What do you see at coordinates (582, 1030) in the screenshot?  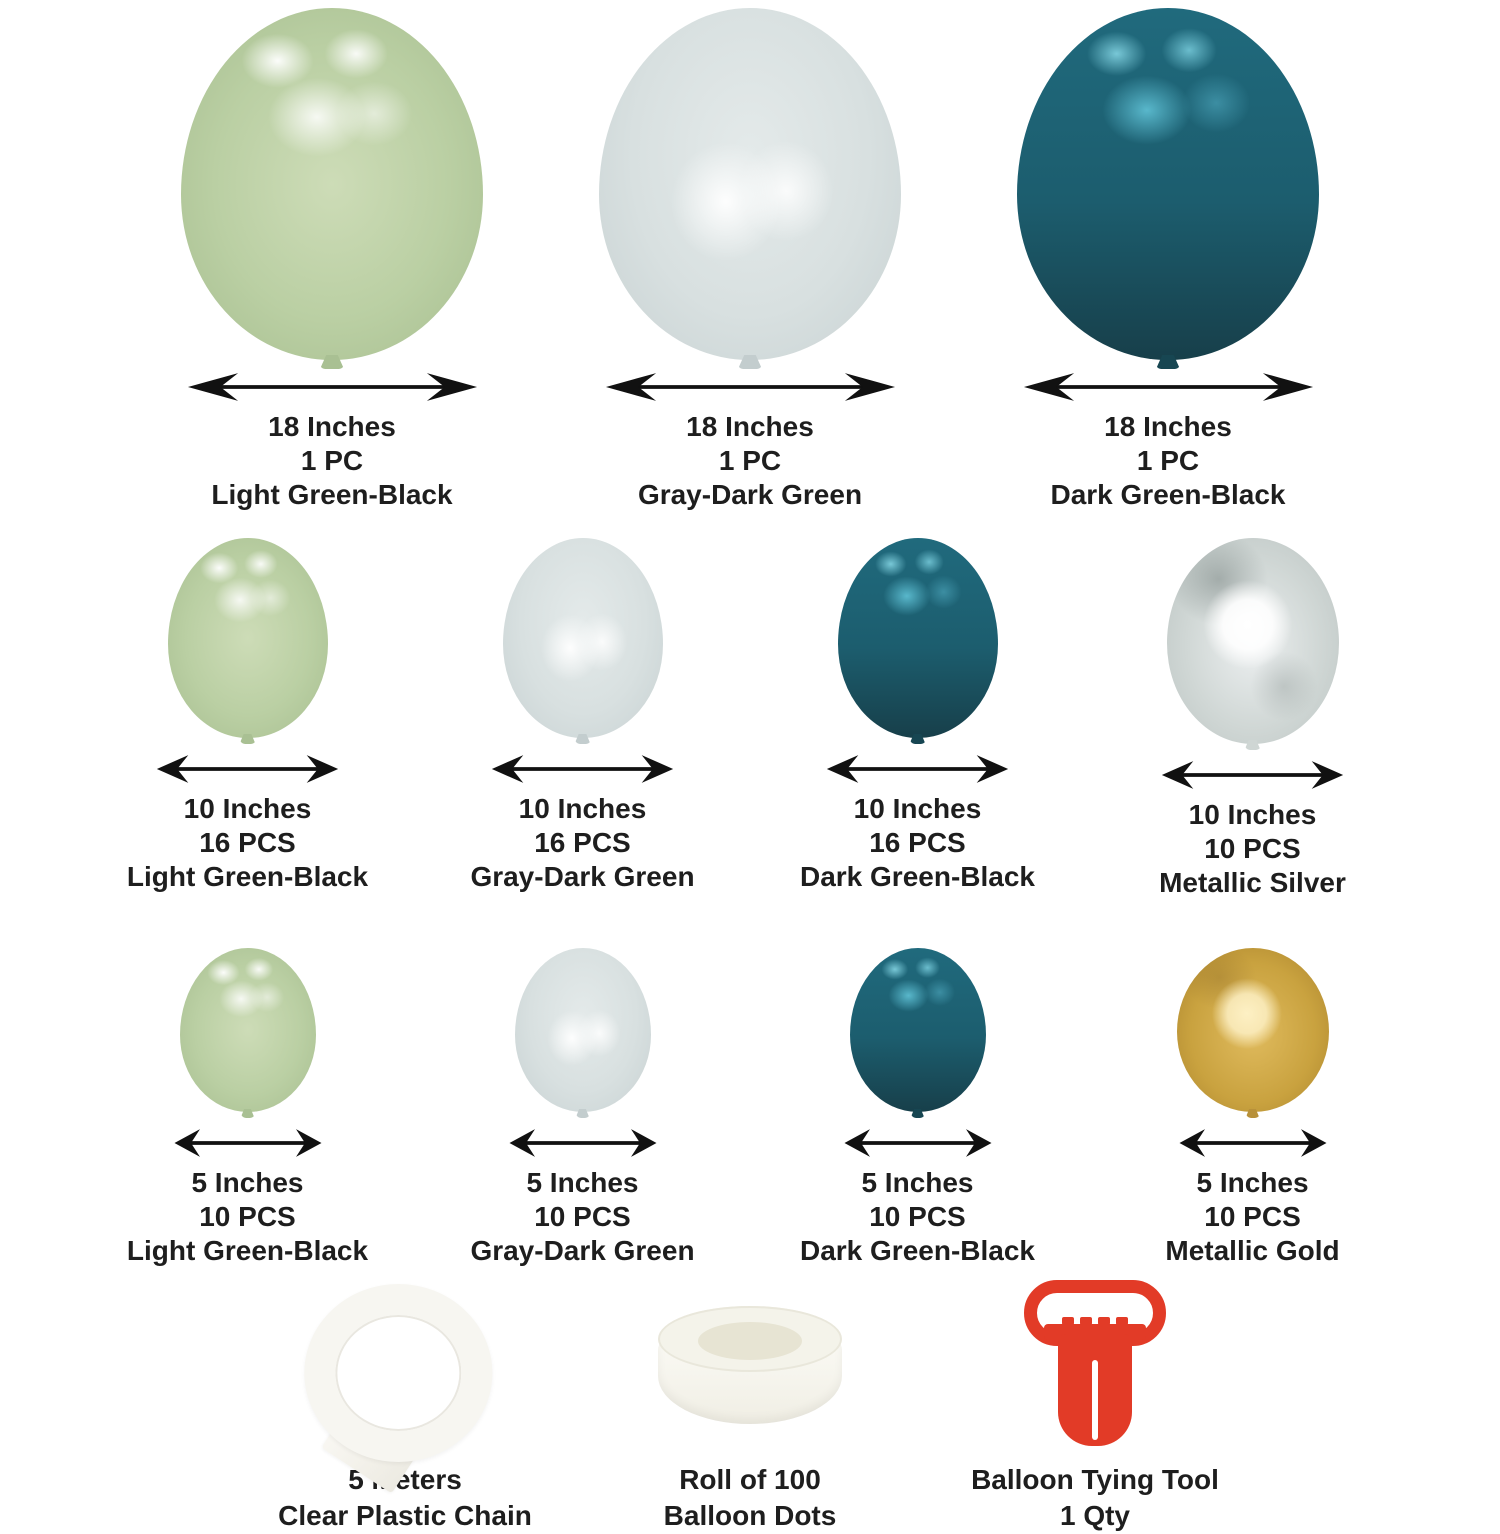 I see `balloon-image-gray-green-5in` at bounding box center [582, 1030].